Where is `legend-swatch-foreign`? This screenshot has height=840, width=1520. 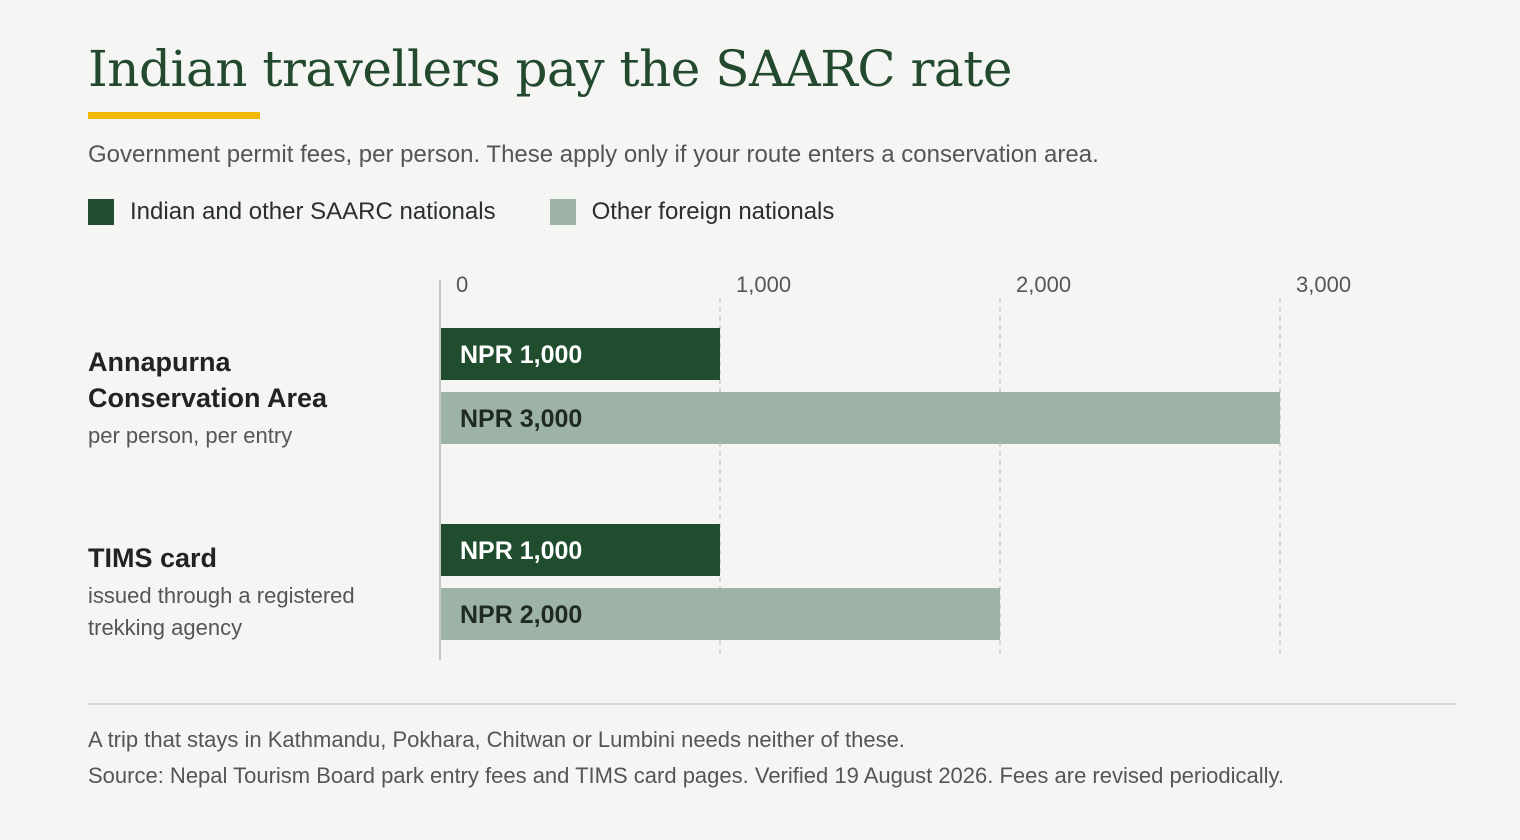 legend-swatch-foreign is located at coordinates (562, 212).